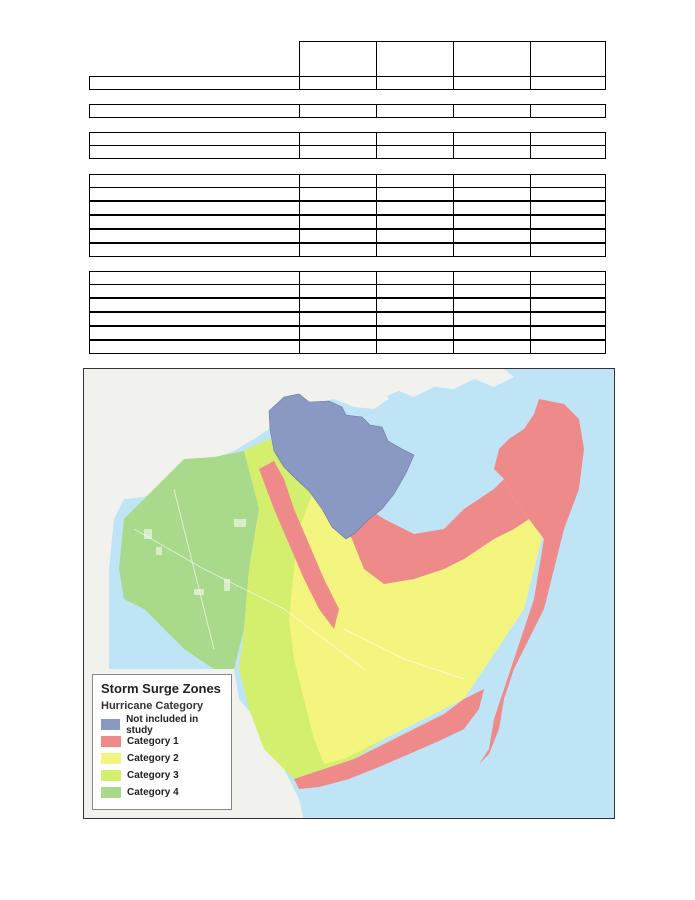 The width and height of the screenshot is (695, 900). I want to click on zone-category-1-coast, so click(531, 581).